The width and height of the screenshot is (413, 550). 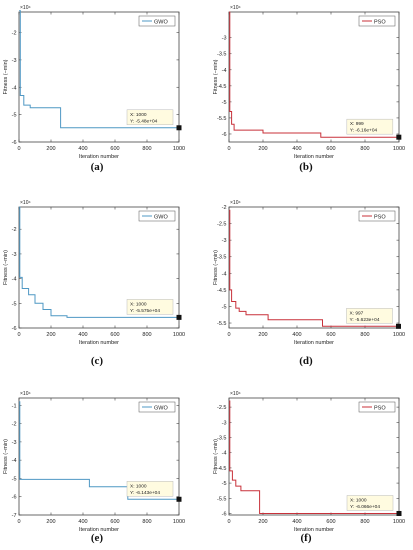 I want to click on datatip-y: Y: -6.066e+04, so click(x=365, y=507).